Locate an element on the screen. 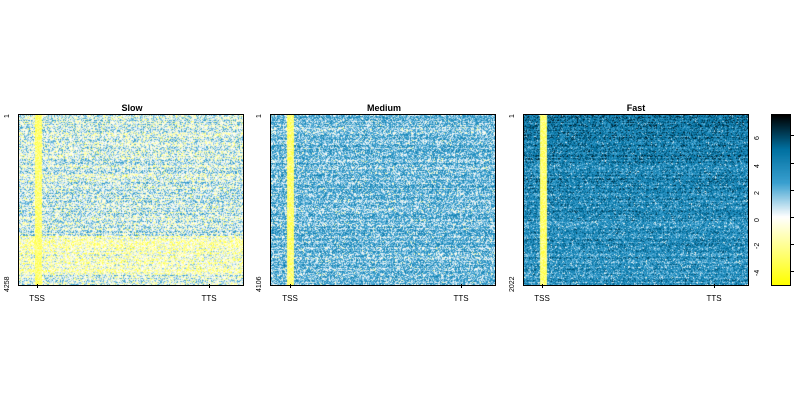 The width and height of the screenshot is (800, 400). x-label-tts-medium: TTS is located at coordinates (461, 298).